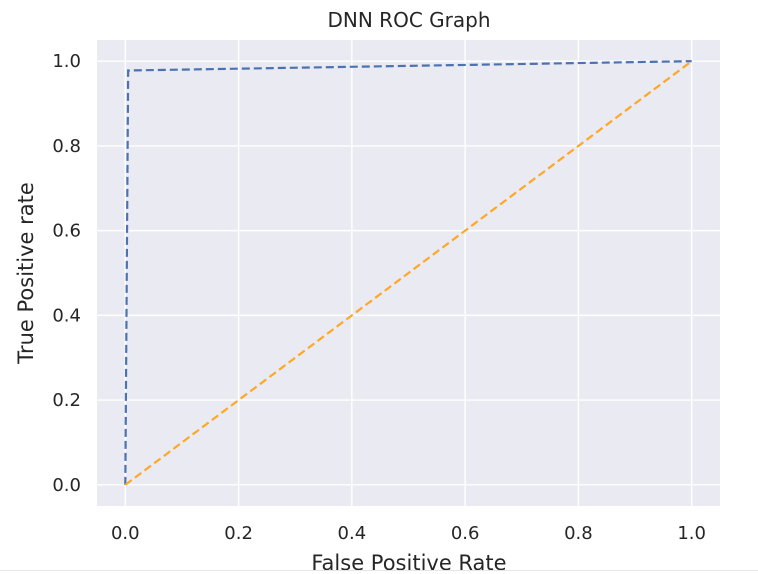 This screenshot has width=758, height=574. What do you see at coordinates (66, 273) in the screenshot?
I see `y-tick-labels: 0.0 0.2 0.4 0.6 0.8 1.0` at bounding box center [66, 273].